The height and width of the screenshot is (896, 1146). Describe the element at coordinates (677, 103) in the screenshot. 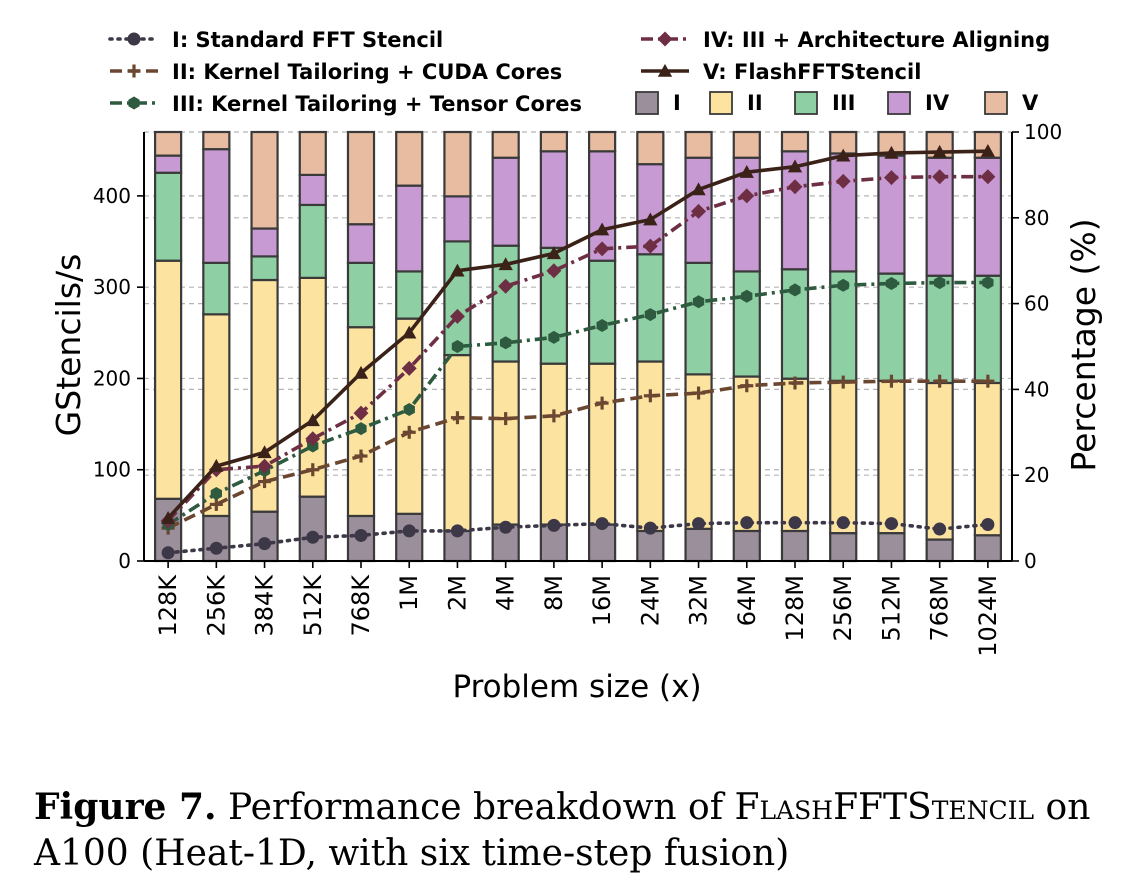

I see `legend-label: I` at that location.